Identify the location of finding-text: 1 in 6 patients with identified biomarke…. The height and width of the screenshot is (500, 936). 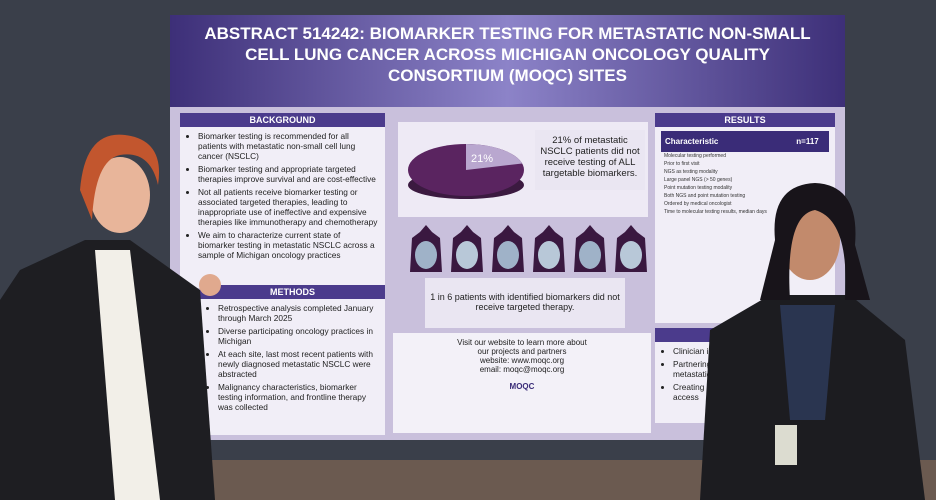
(525, 303).